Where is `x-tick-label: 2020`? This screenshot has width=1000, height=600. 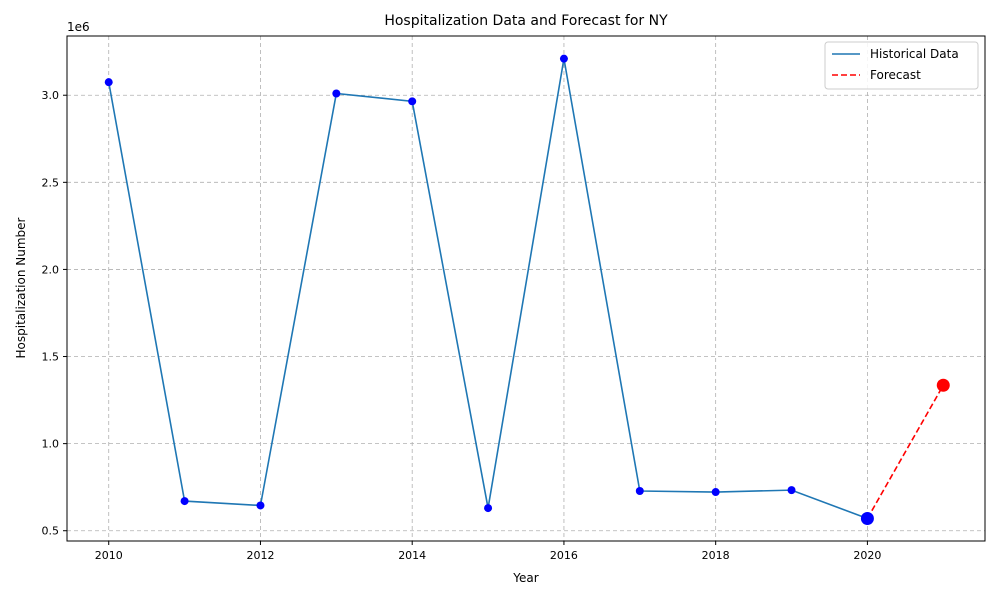 x-tick-label: 2020 is located at coordinates (867, 555).